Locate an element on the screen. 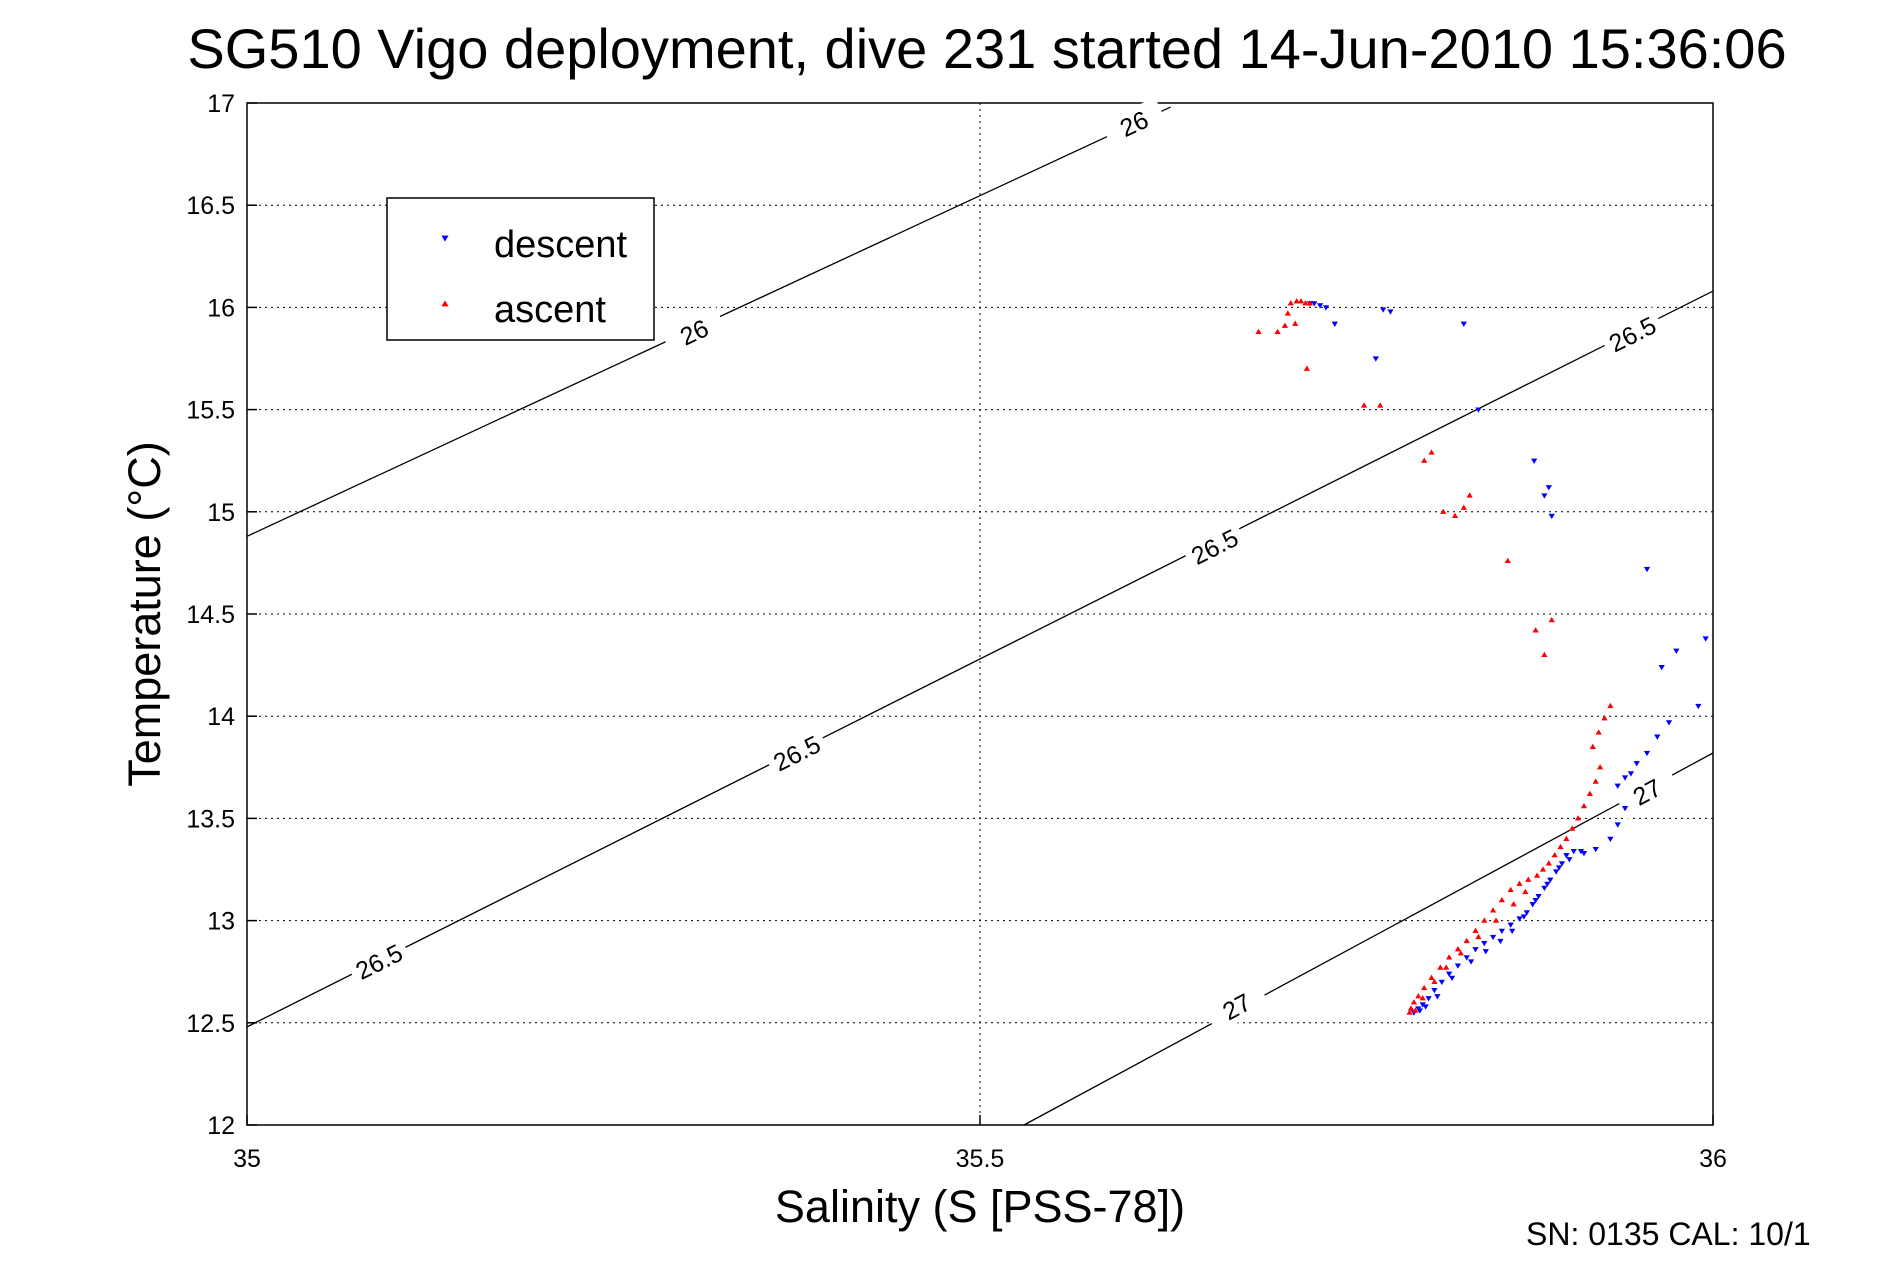 The image size is (1891, 1262). legend-ascent-symbol is located at coordinates (445, 303).